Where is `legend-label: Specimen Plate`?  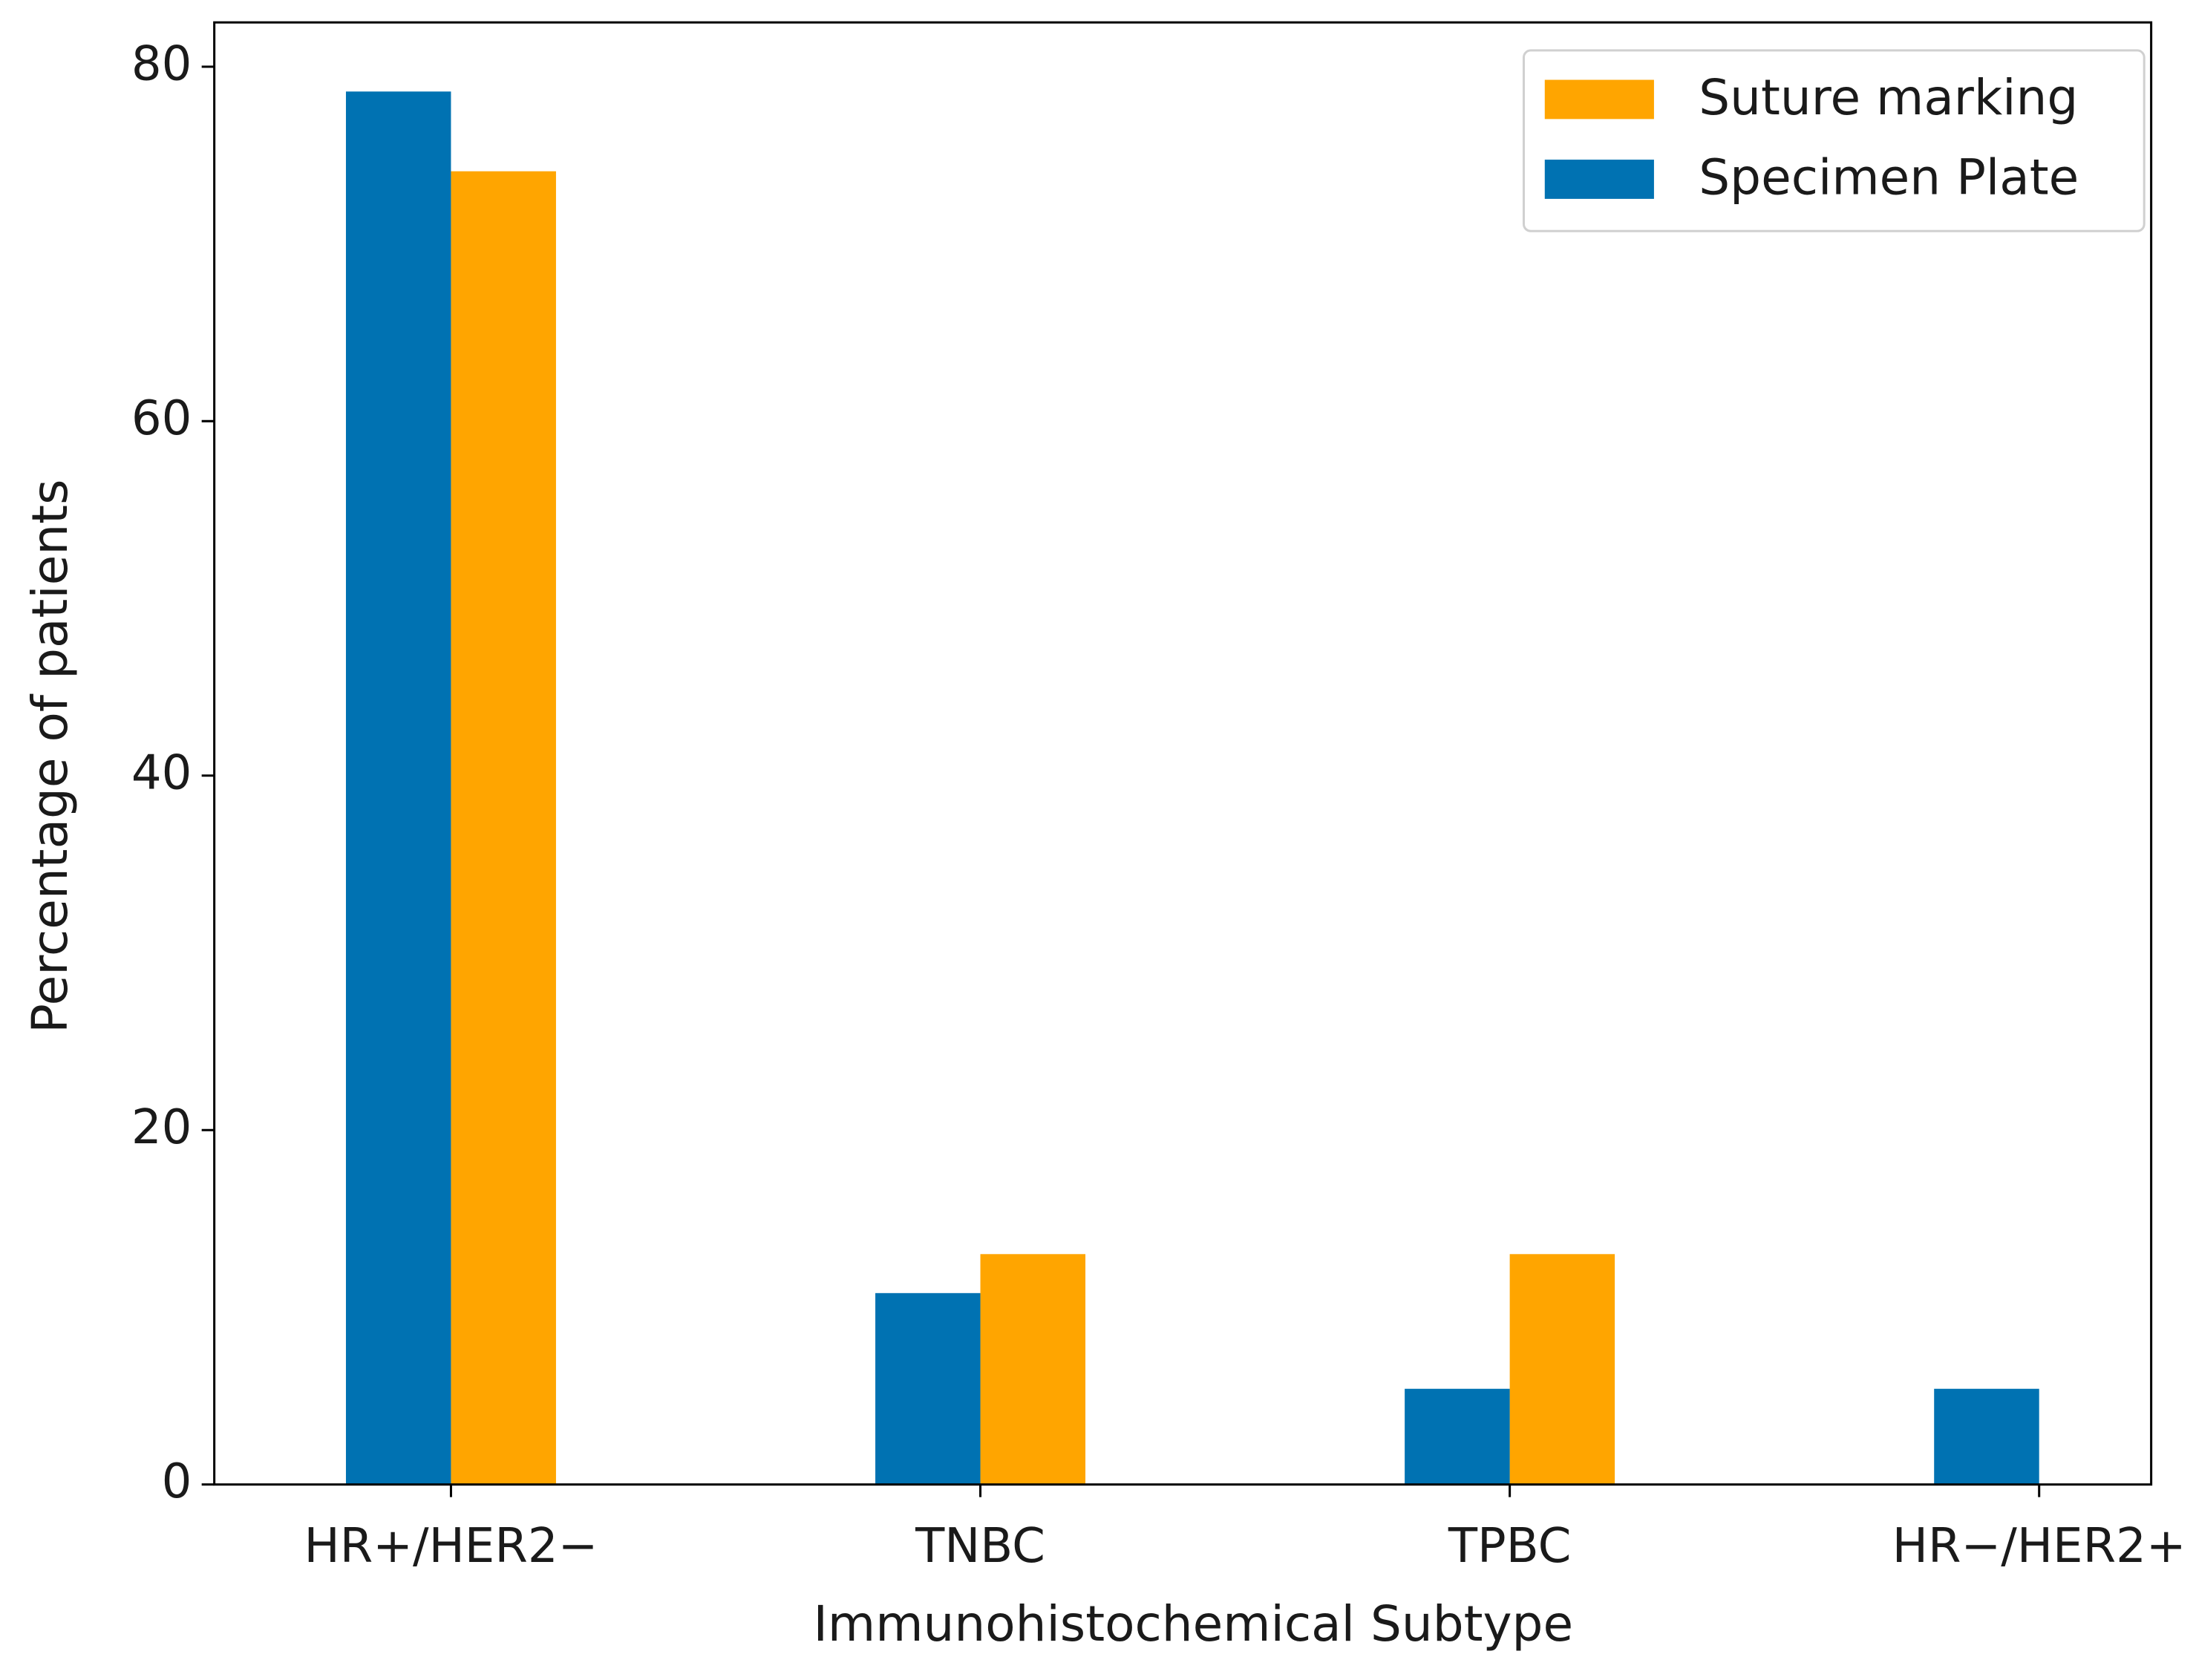
legend-label: Specimen Plate is located at coordinates (1889, 177).